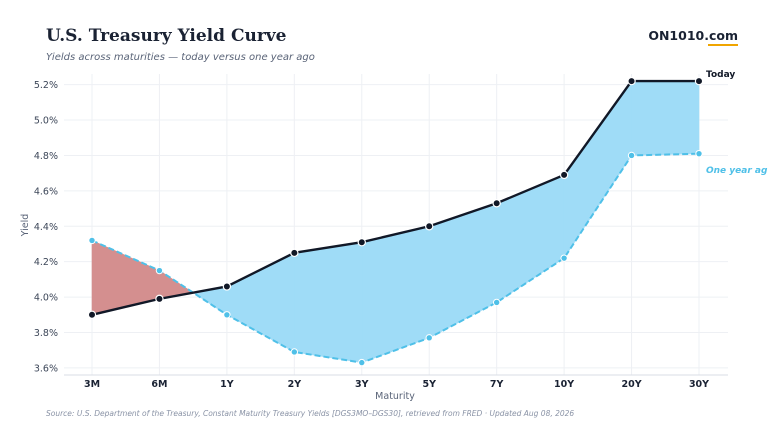 This screenshot has width=768, height=432. Describe the element at coordinates (46, 298) in the screenshot. I see `y-tick-label: 4.0%` at that location.